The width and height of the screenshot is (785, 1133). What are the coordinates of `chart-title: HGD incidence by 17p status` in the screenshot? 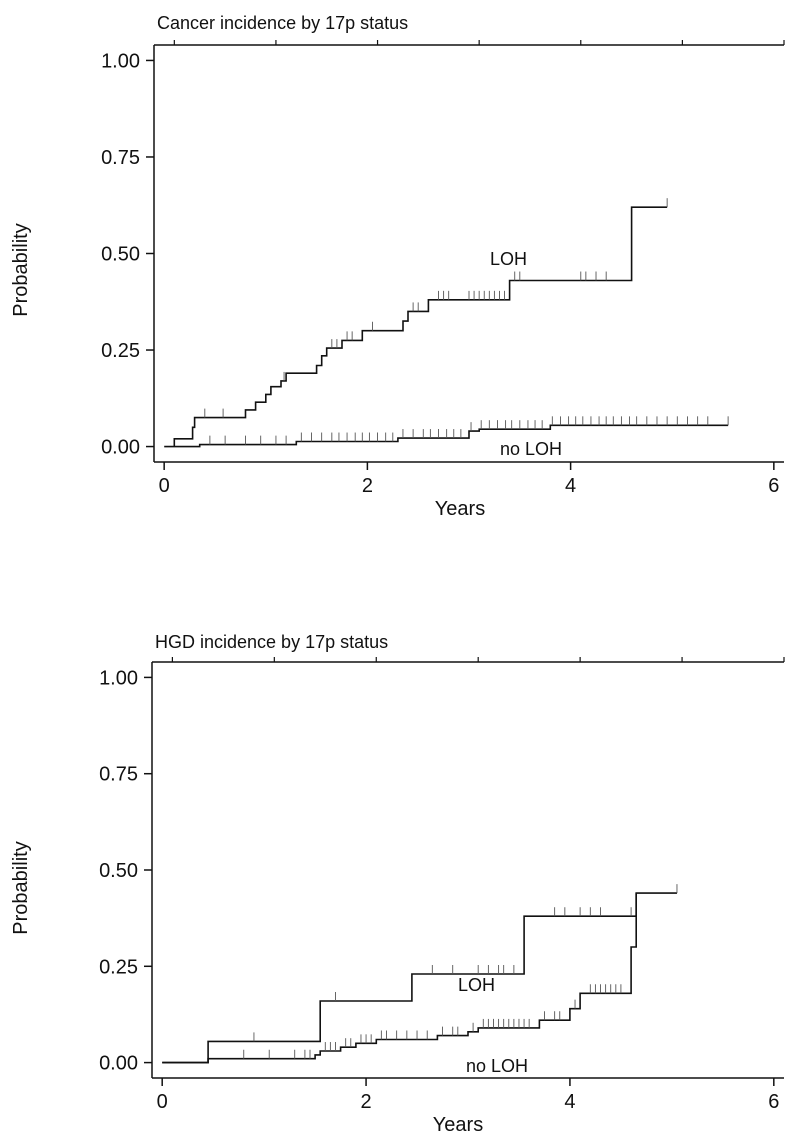 It's located at (271, 642).